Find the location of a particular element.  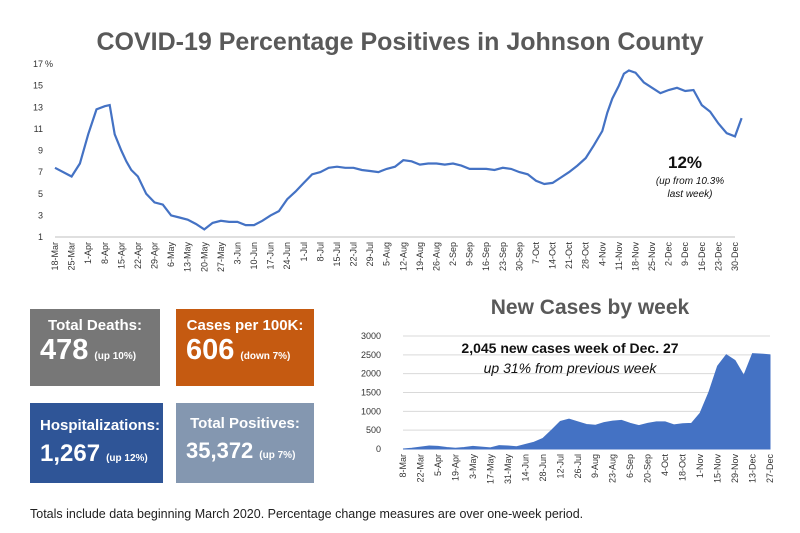

x-tick-label: 29-Nov is located at coordinates (735, 469).